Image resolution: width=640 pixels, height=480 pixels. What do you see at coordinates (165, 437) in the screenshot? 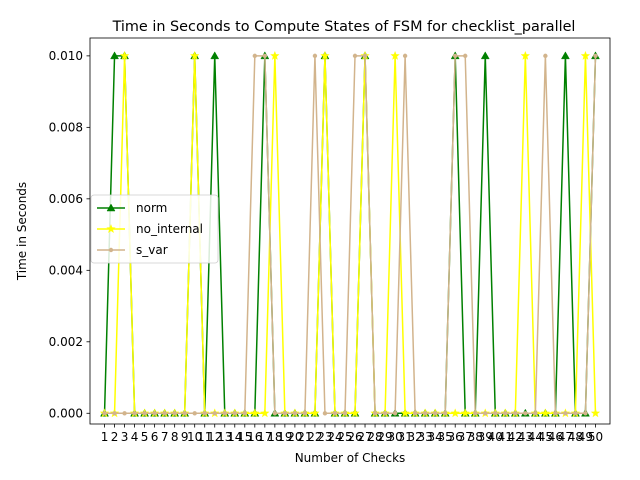
I see `x-tick-label: 7` at bounding box center [165, 437].